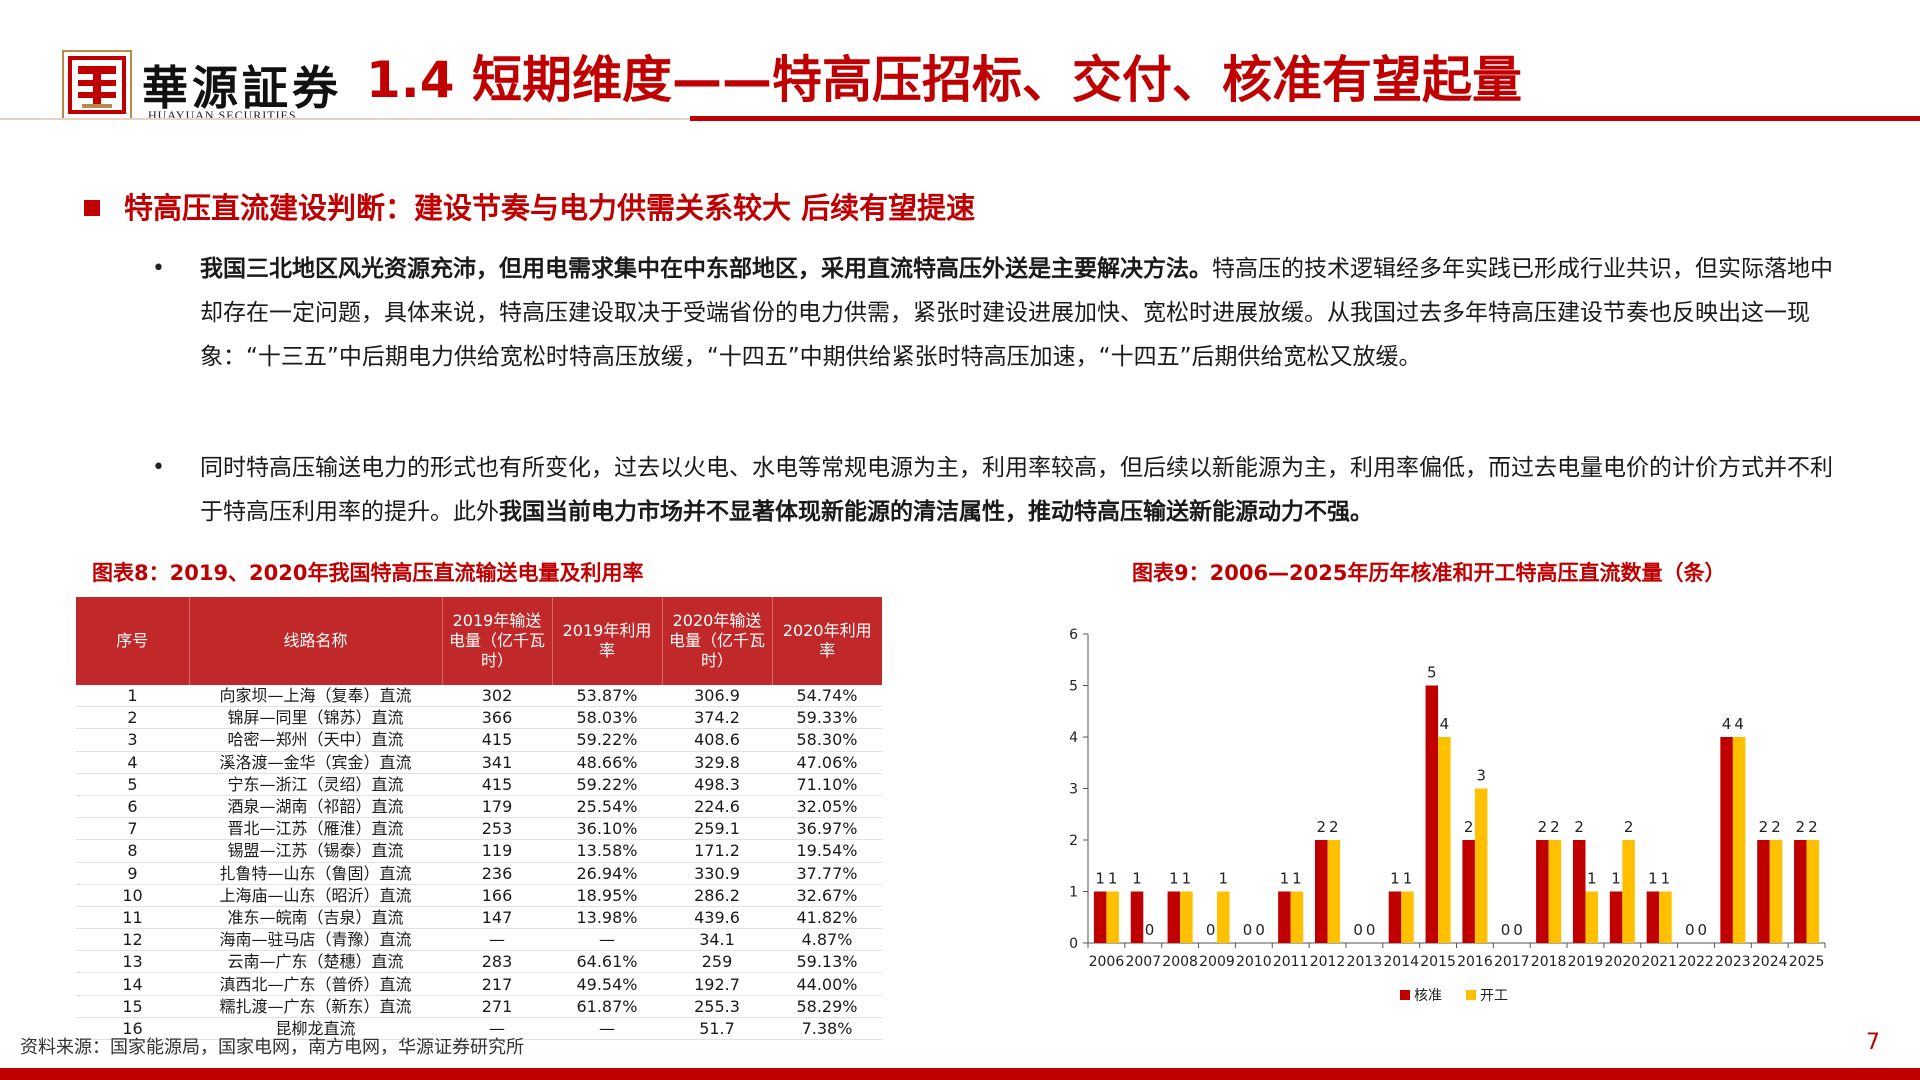 This screenshot has height=1080, width=1920. What do you see at coordinates (717, 940) in the screenshot?
I see `table-cell: 34.1` at bounding box center [717, 940].